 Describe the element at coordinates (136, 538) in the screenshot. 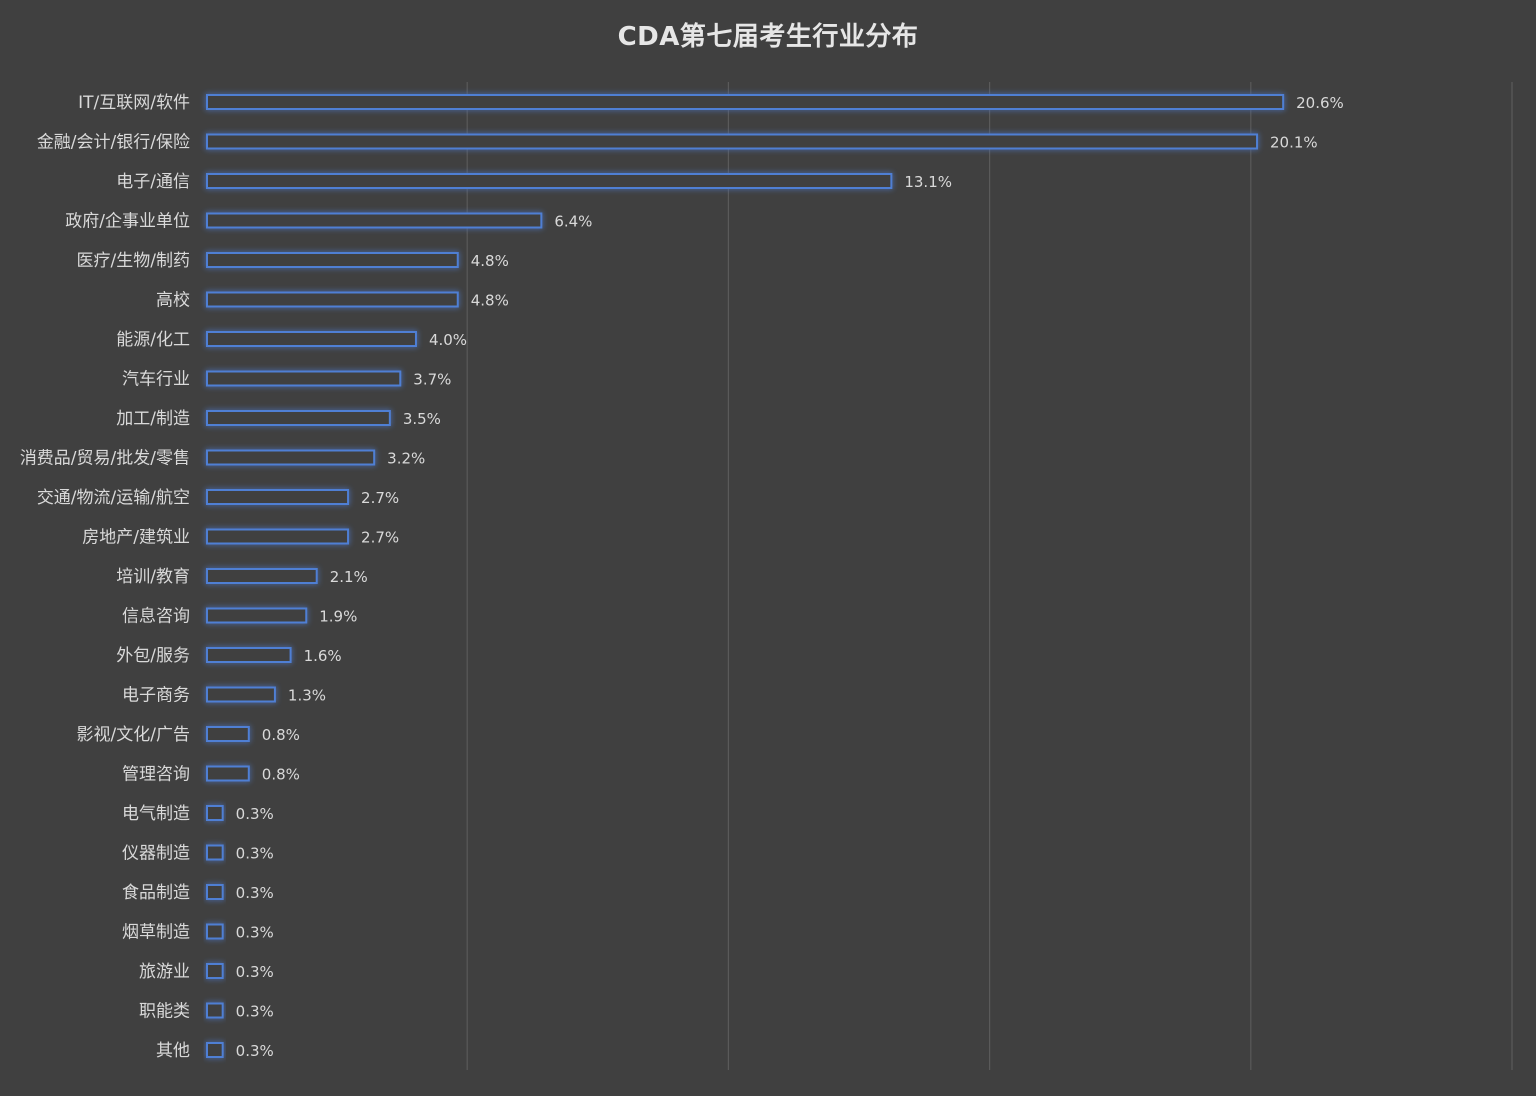

I see `category-label: 房地产/建筑业` at that location.